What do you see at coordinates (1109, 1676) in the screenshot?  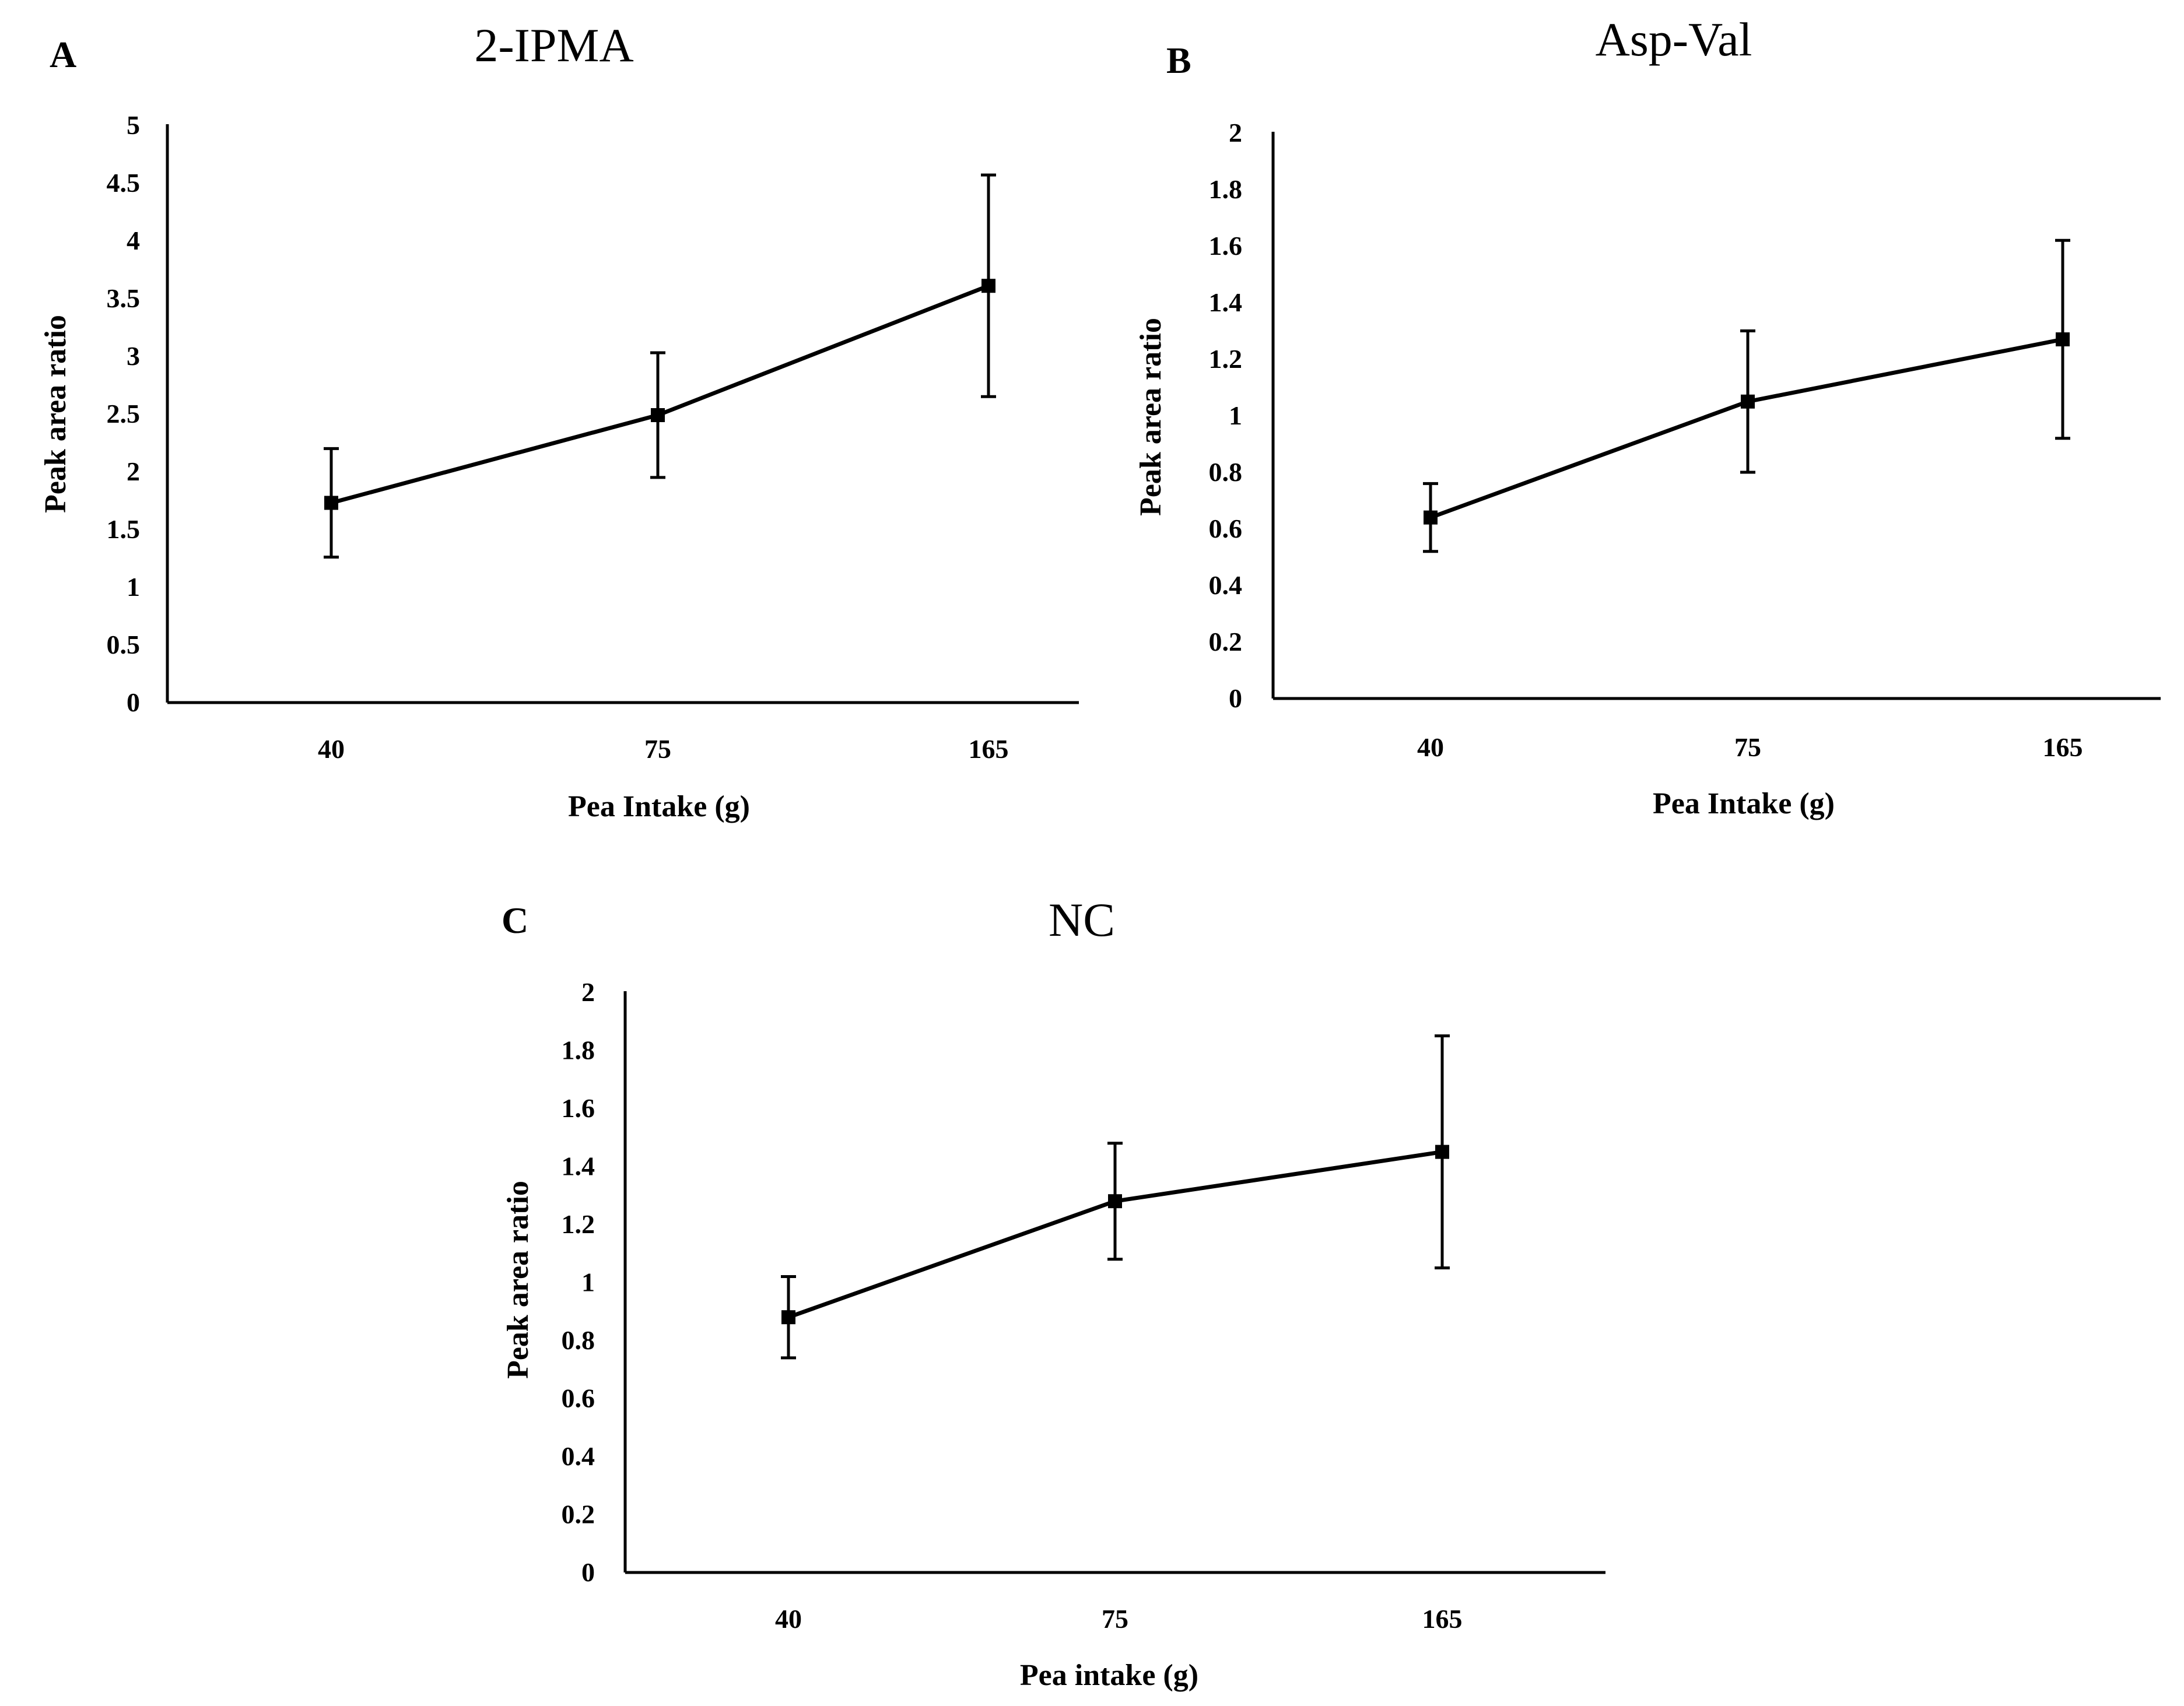 I see `x-axis-title: Pea intake (g)` at bounding box center [1109, 1676].